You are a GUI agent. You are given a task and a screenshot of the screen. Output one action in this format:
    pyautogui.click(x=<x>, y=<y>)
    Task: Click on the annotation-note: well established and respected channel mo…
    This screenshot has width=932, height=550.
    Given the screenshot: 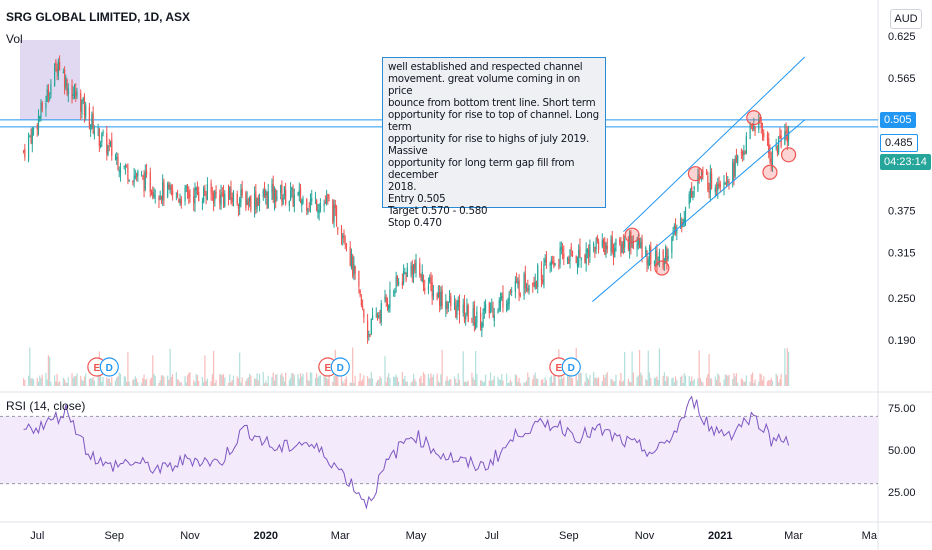 What is the action you would take?
    pyautogui.click(x=494, y=143)
    